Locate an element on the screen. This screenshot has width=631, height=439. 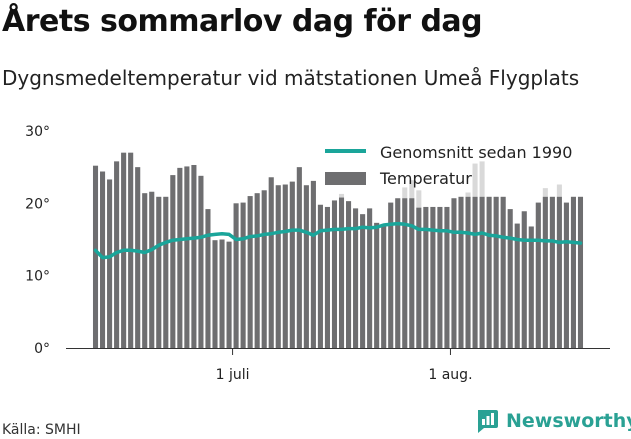
y-tick-label: 10° is located at coordinates (37, 277).